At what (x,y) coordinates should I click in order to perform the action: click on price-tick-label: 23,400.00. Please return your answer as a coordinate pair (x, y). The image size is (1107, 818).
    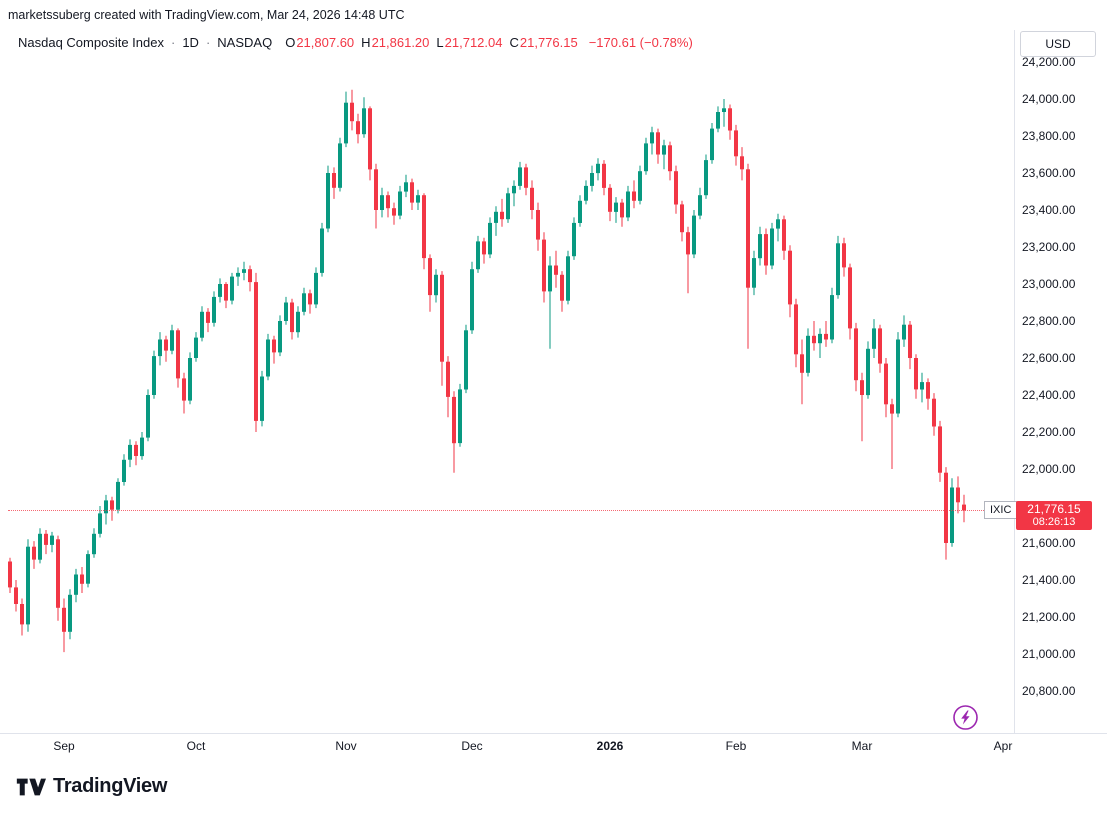
    Looking at the image, I should click on (1049, 209).